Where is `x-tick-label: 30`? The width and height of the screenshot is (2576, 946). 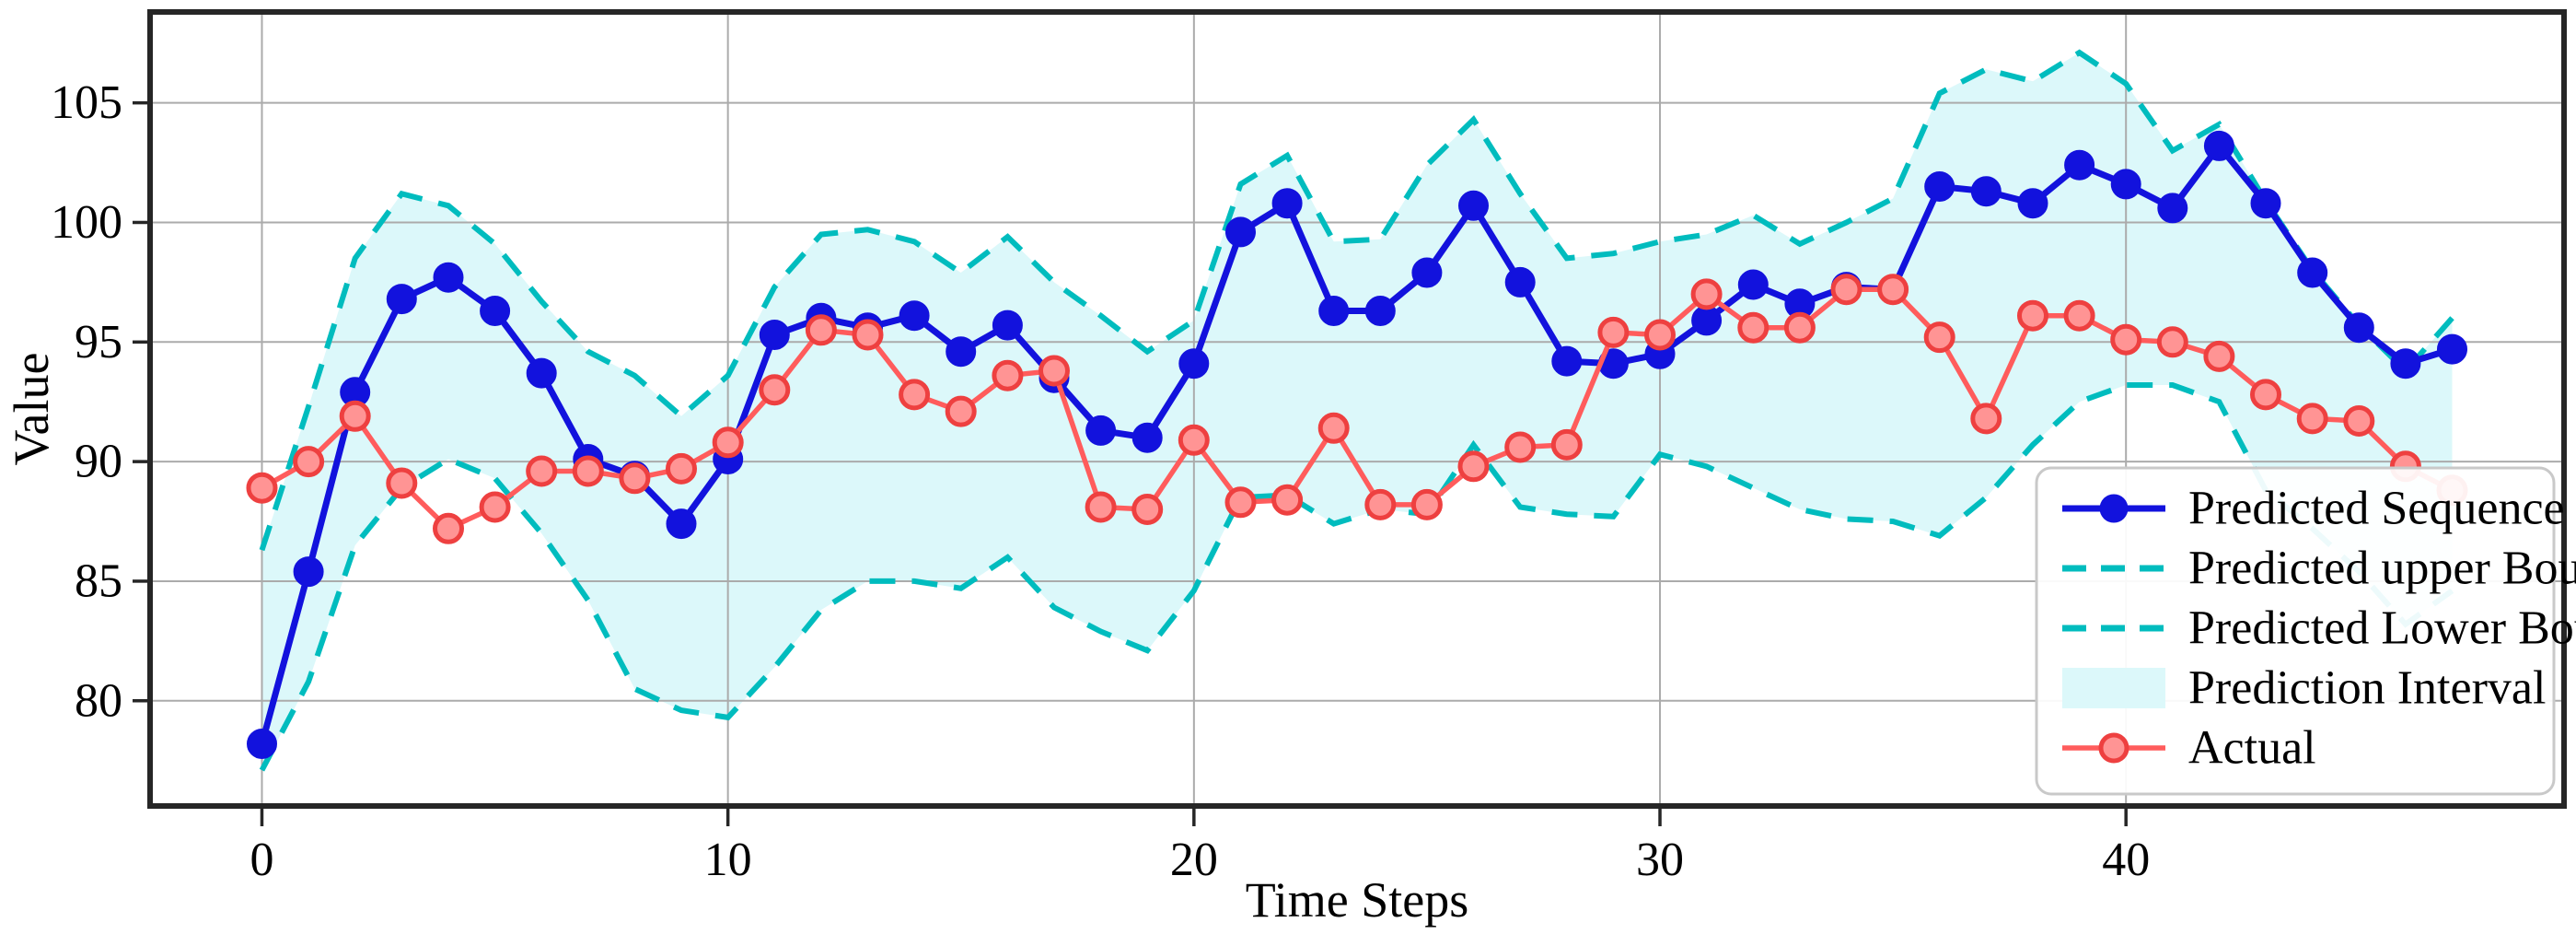
x-tick-label: 30 is located at coordinates (1660, 860).